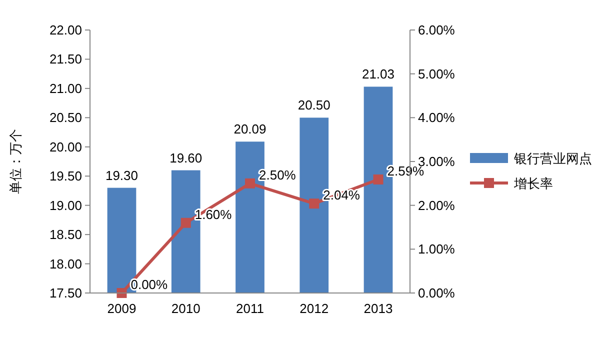  Describe the element at coordinates (437, 205) in the screenshot. I see `y2-tick-label: 2.00%` at that location.